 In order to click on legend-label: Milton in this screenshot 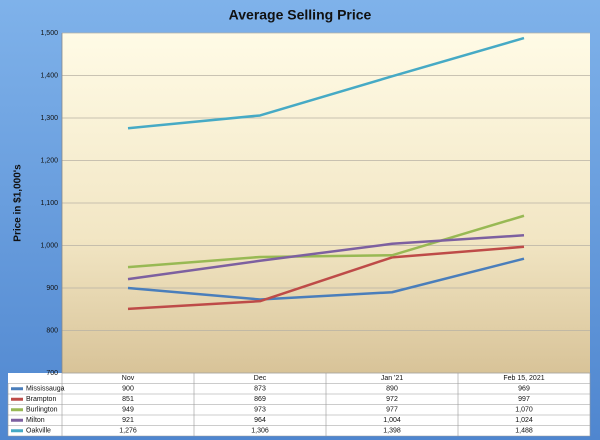, I will do `click(35, 420)`.